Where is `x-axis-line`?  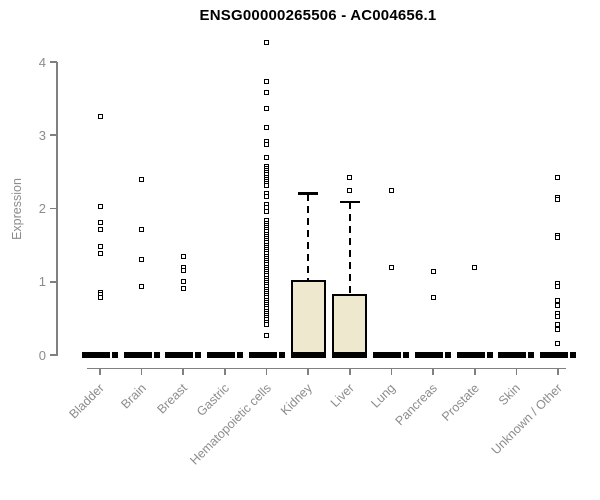
x-axis-line is located at coordinates (326, 368).